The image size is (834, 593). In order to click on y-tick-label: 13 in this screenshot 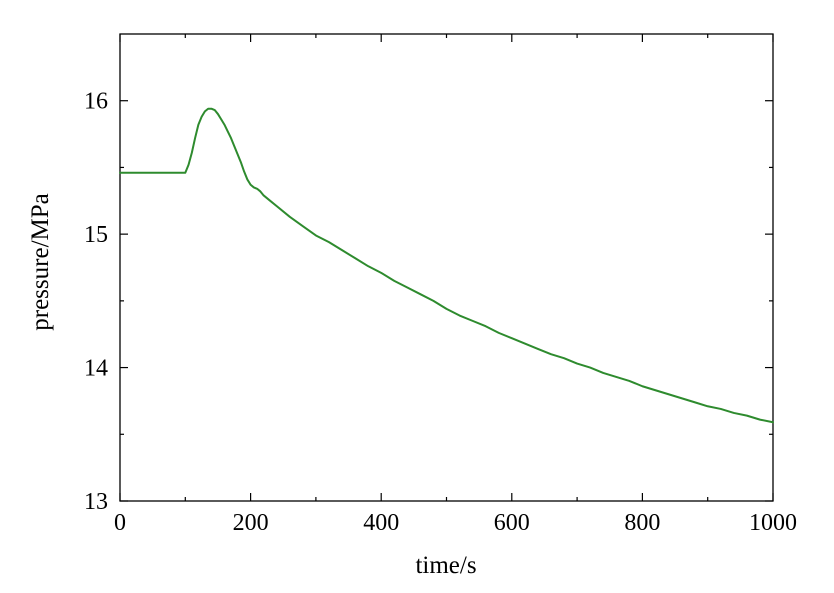, I will do `click(96, 502)`.